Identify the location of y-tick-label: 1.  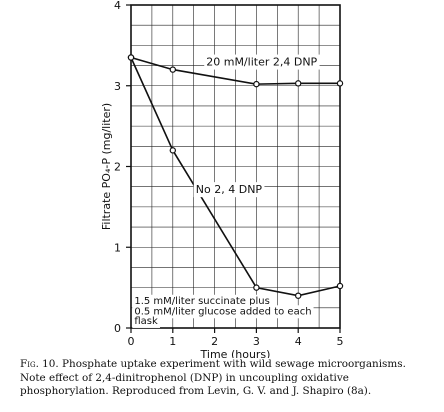
(117, 247).